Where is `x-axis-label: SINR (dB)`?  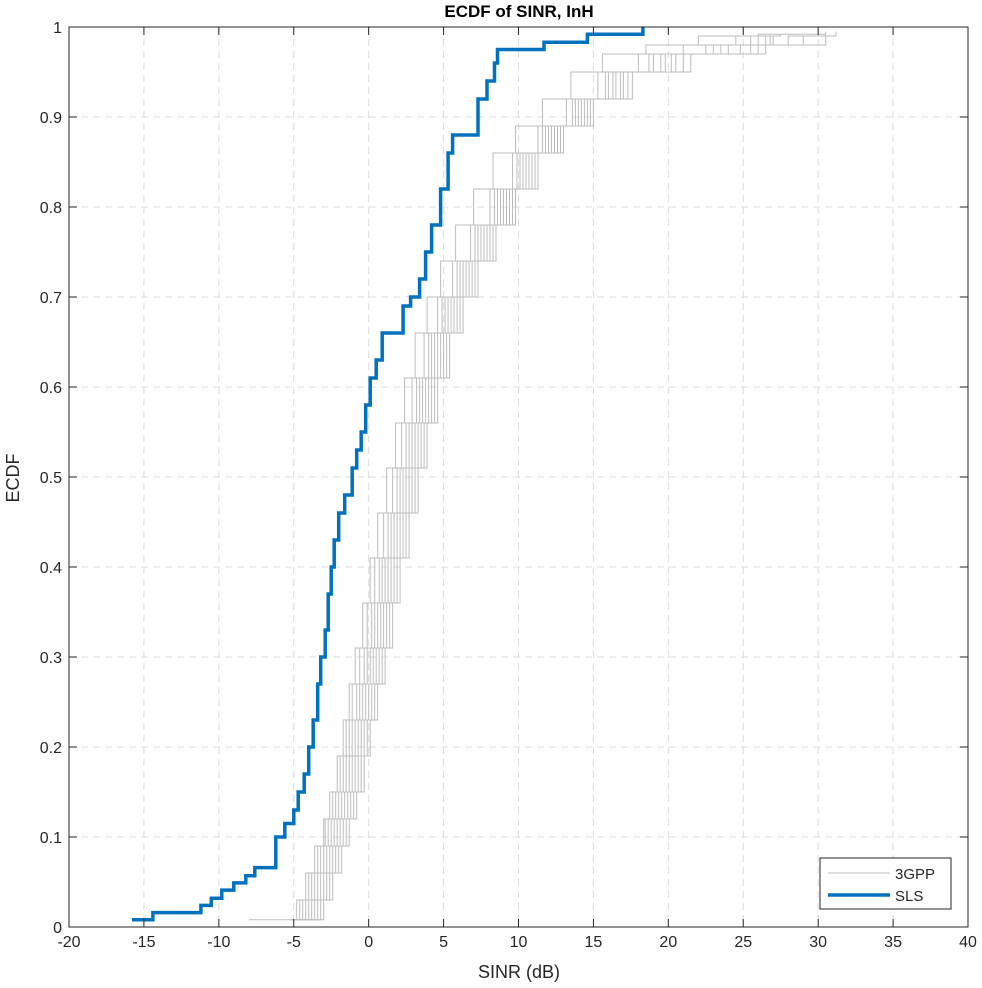 x-axis-label: SINR (dB) is located at coordinates (519, 972).